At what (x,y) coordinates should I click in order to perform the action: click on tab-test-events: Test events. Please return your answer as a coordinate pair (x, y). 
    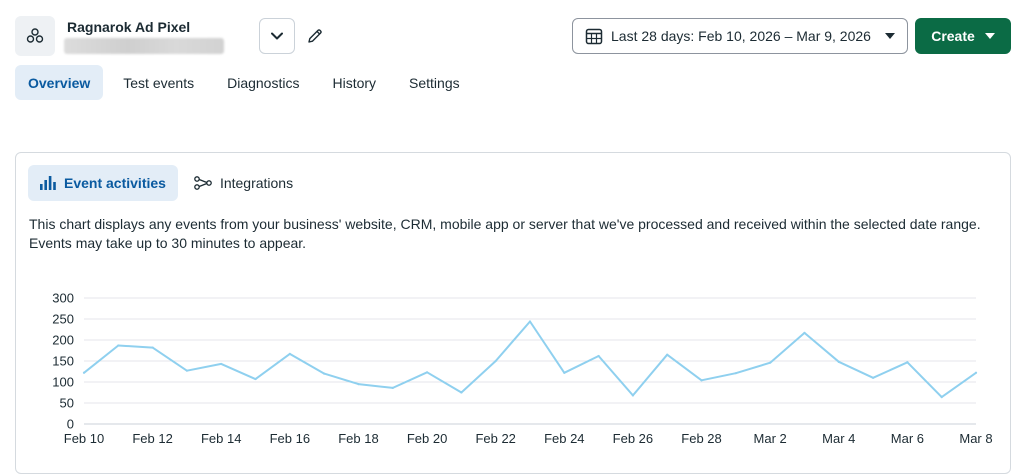
    Looking at the image, I should click on (159, 82).